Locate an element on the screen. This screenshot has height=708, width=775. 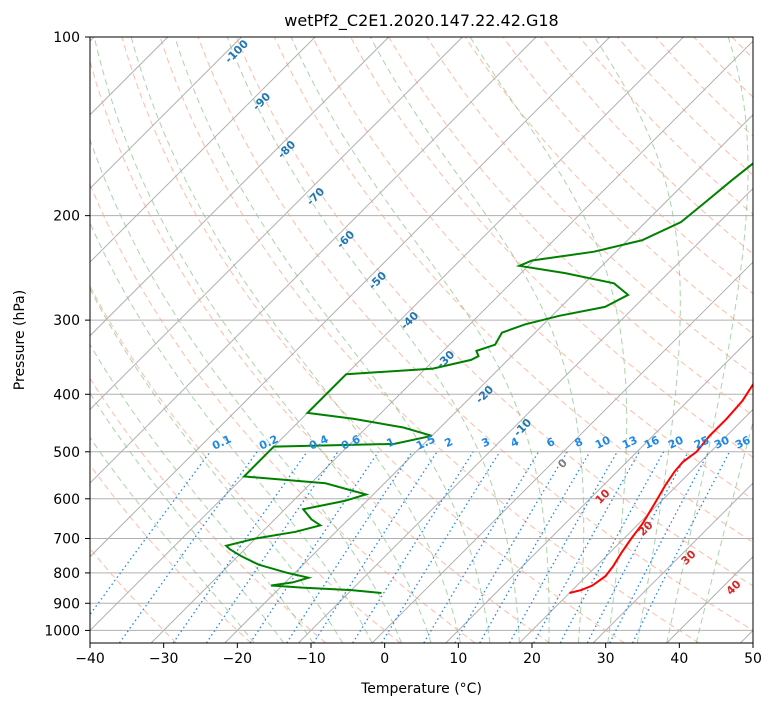
x-tick-label: −20 is located at coordinates (238, 659).